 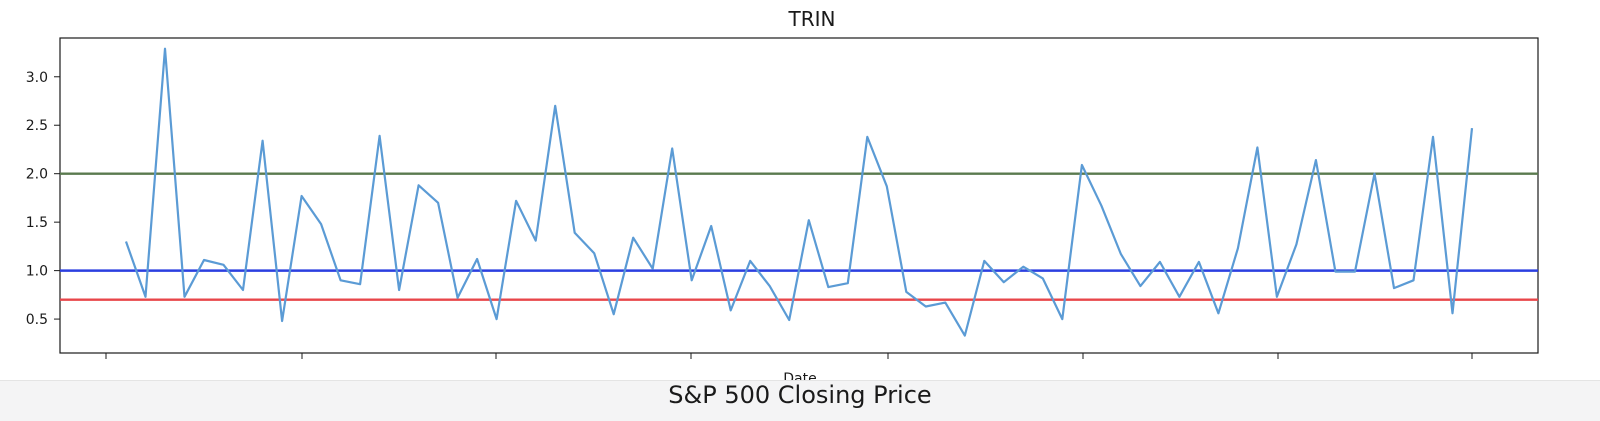 What do you see at coordinates (812, 19) in the screenshot?
I see `chart-title: TRIN` at bounding box center [812, 19].